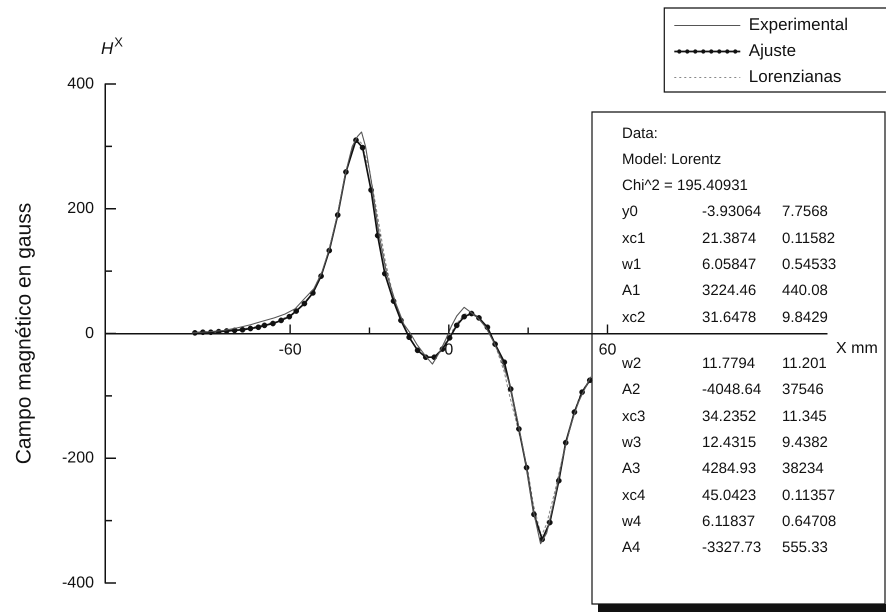 The image size is (886, 612). I want to click on annotation: -3327.73, so click(732, 547).